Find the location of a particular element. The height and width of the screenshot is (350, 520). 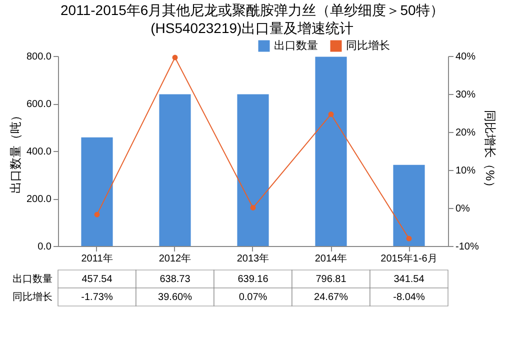

x-tick-label: 2012年 is located at coordinates (175, 258).